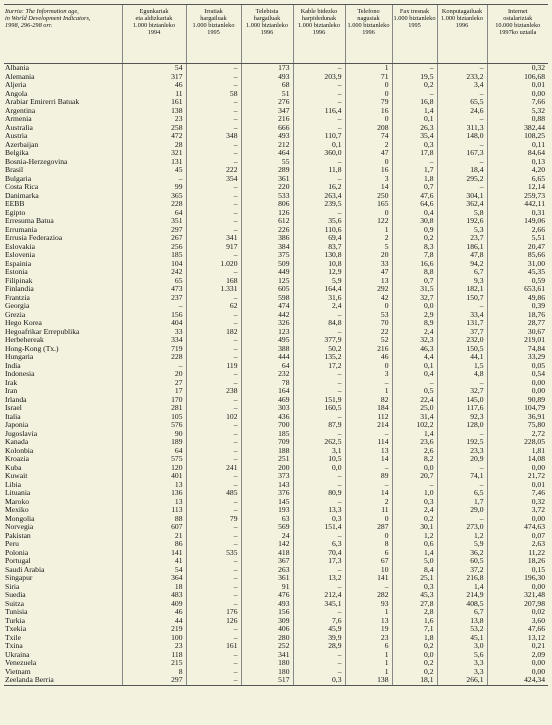 The width and height of the screenshot is (552, 725). Describe the element at coordinates (153, 527) in the screenshot. I see `cell-value: 607` at that location.